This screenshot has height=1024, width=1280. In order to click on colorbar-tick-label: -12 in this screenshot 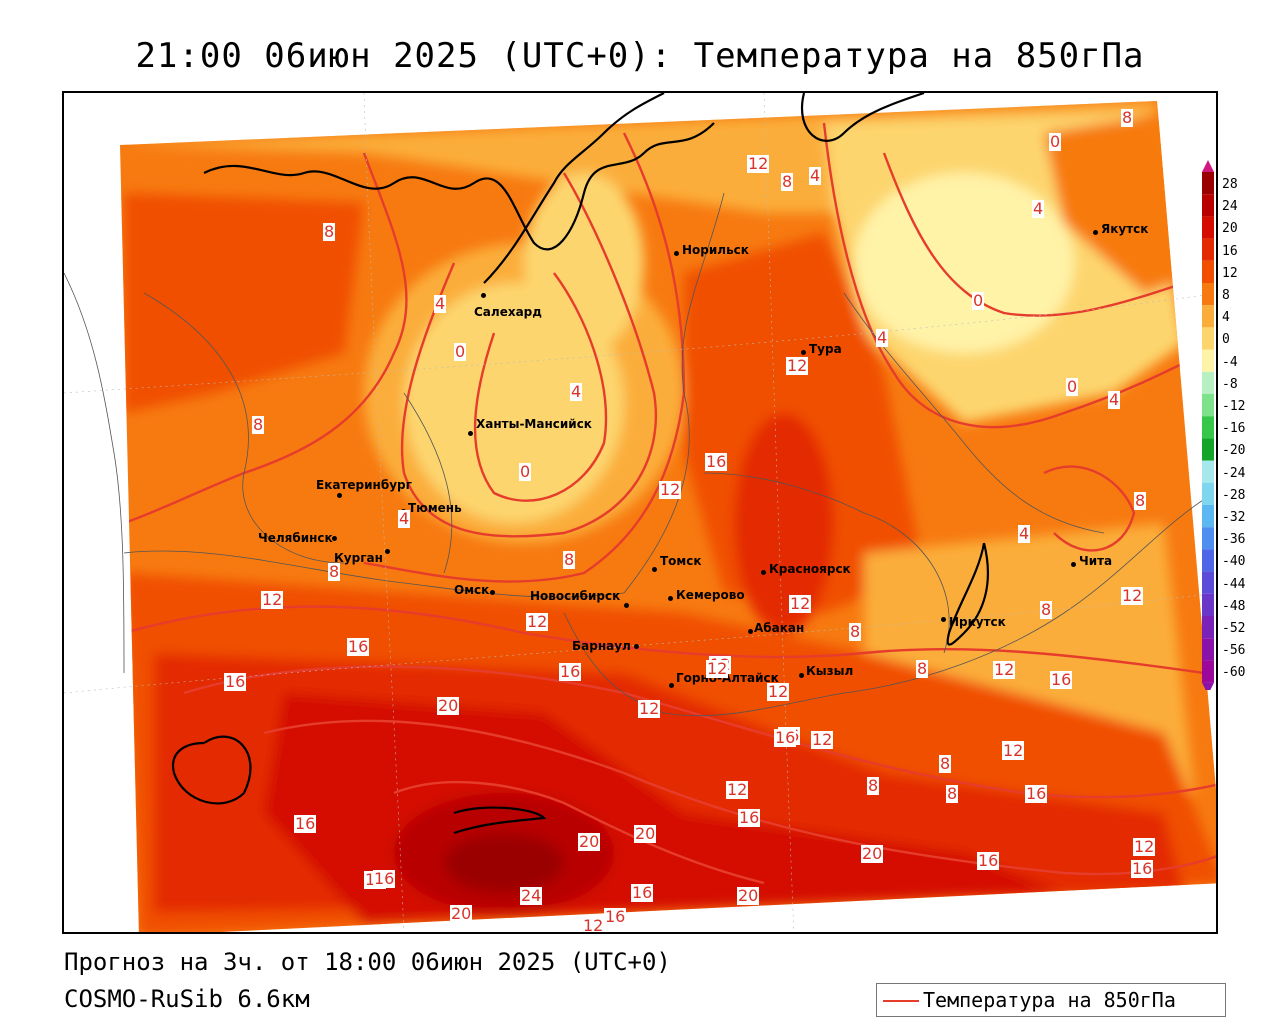, I will do `click(1234, 406)`.